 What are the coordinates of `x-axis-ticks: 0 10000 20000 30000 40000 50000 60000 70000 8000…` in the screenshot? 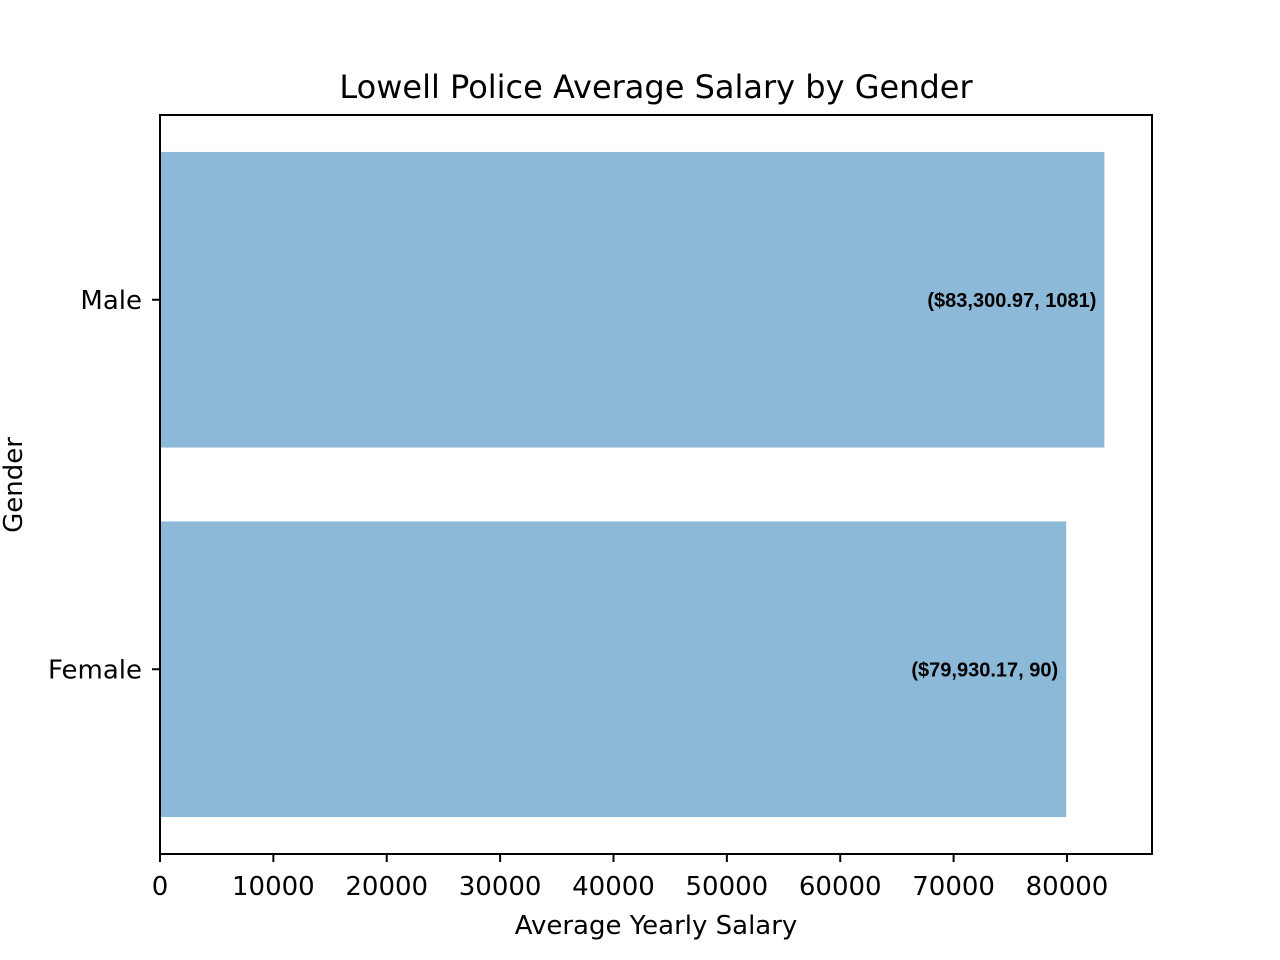 It's located at (630, 878).